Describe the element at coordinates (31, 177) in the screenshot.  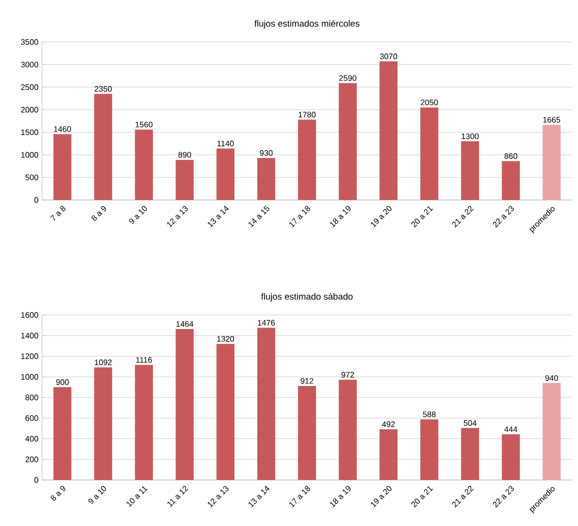
I see `y-tick-label: 500` at that location.